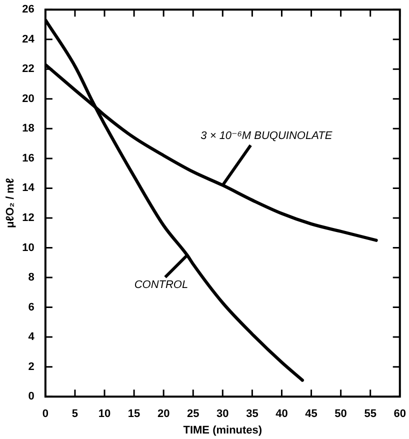 The height and width of the screenshot is (439, 409). Describe the element at coordinates (282, 414) in the screenshot. I see `x-tick-label: 40` at that location.